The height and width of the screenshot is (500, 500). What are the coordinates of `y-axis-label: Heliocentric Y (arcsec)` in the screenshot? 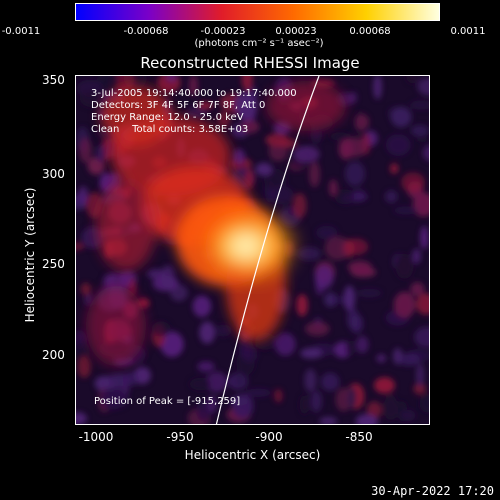 It's located at (30, 255).